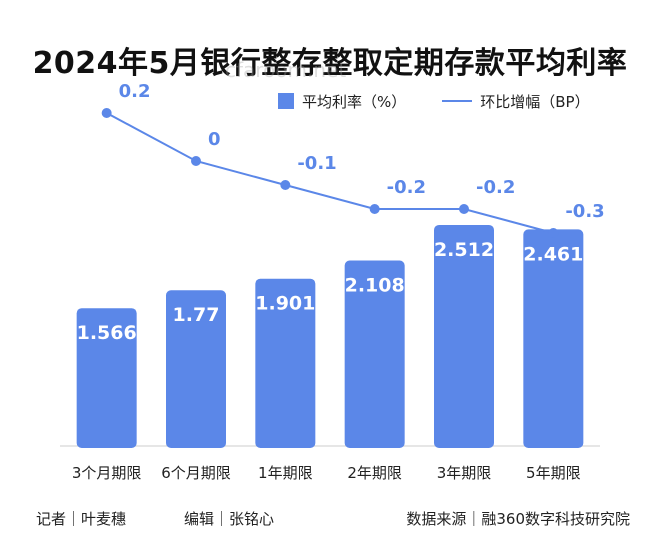  What do you see at coordinates (374, 473) in the screenshot?
I see `x-tick-label-3: 2年期限` at bounding box center [374, 473].